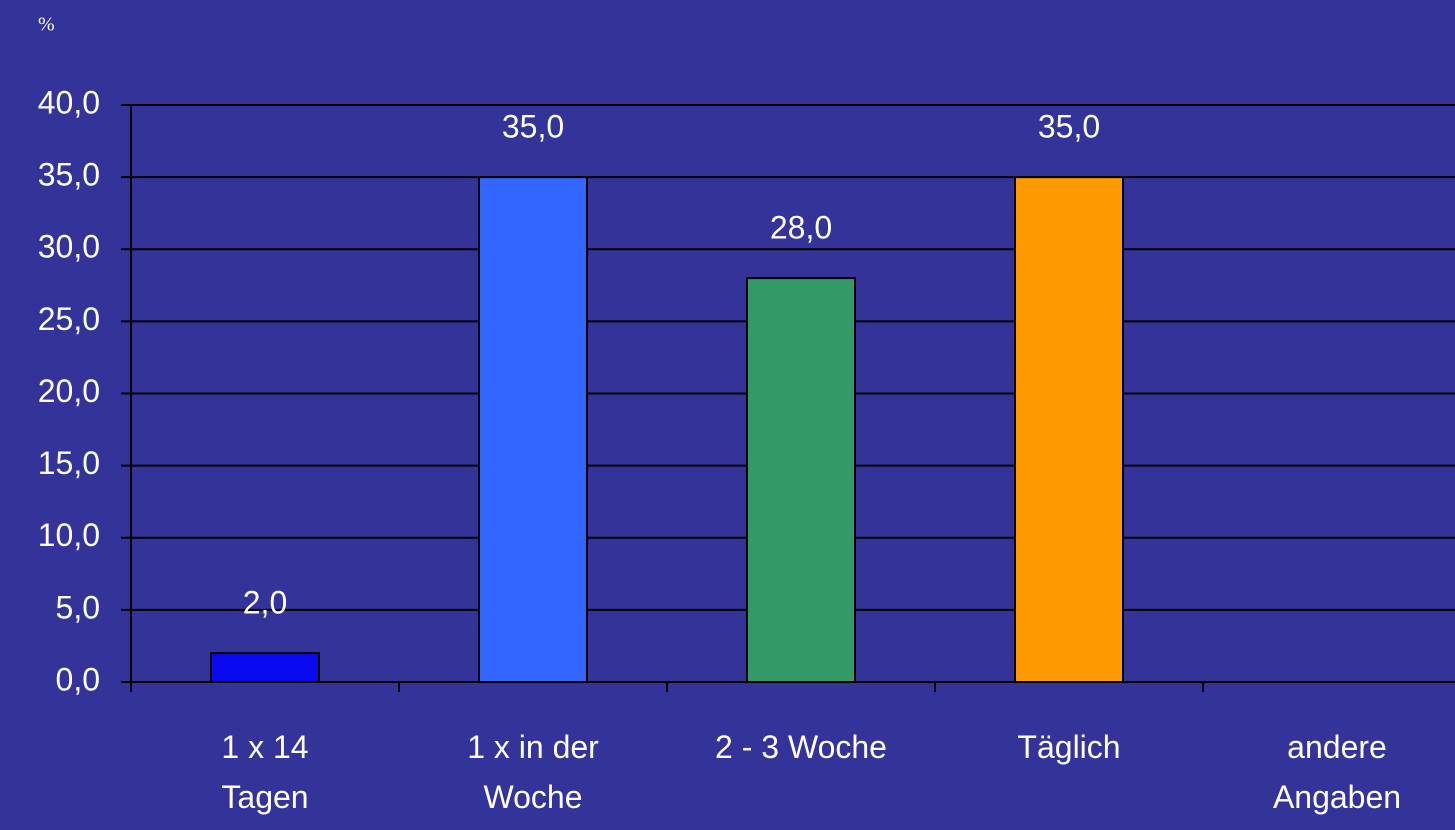 The width and height of the screenshot is (1455, 830). I want to click on y-tick-label: 5,0, so click(78, 607).